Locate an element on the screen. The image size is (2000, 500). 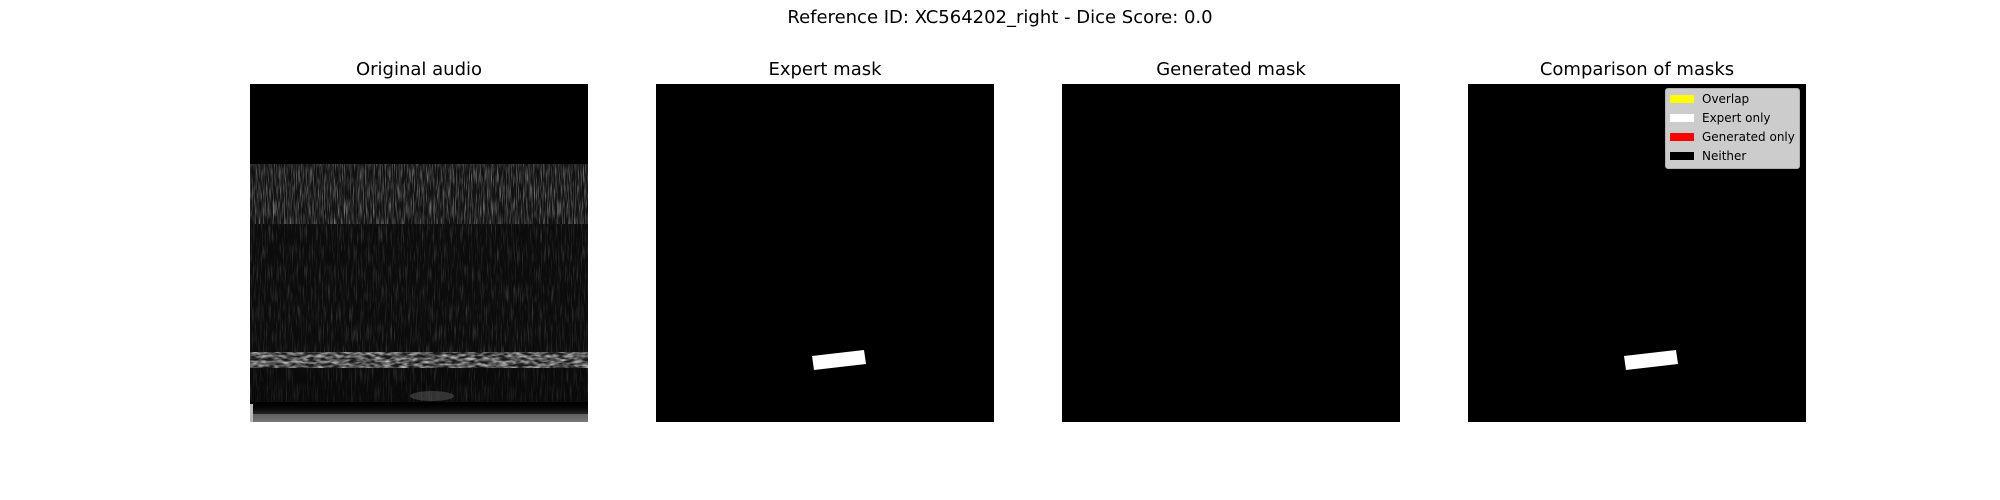
legend-item-overlap: Overlap is located at coordinates (1709, 99).